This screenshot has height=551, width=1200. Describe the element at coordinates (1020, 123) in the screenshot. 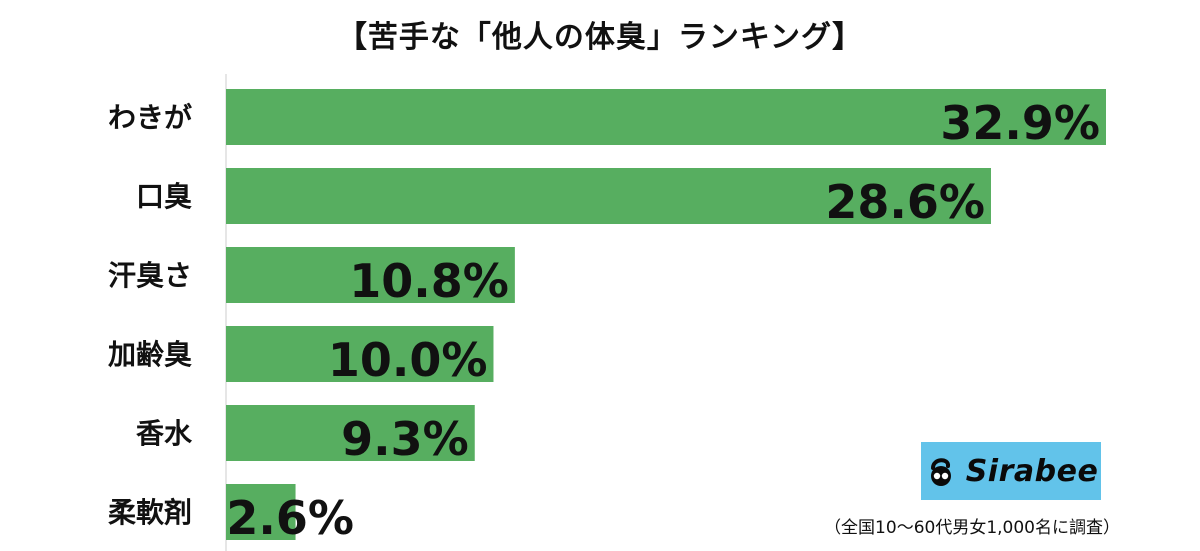

I see `value-label: 32.9%` at that location.